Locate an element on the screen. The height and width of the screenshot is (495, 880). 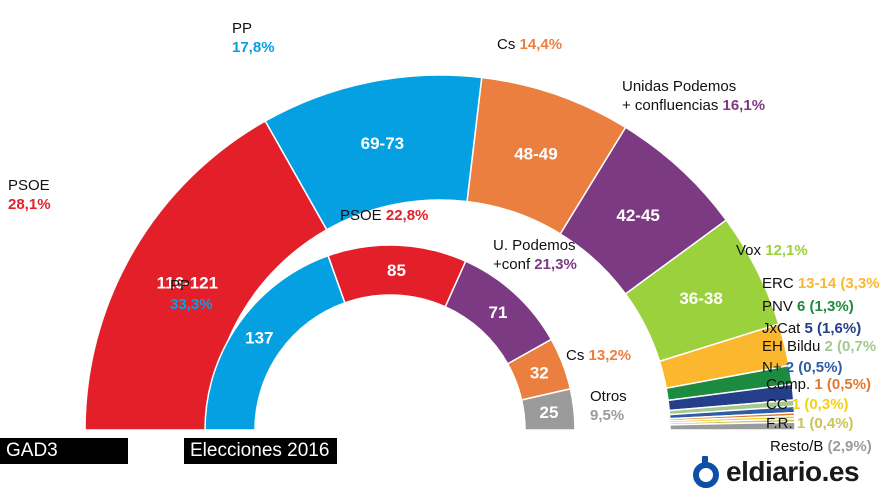
inner-seats-cs: 32 is located at coordinates (539, 372).